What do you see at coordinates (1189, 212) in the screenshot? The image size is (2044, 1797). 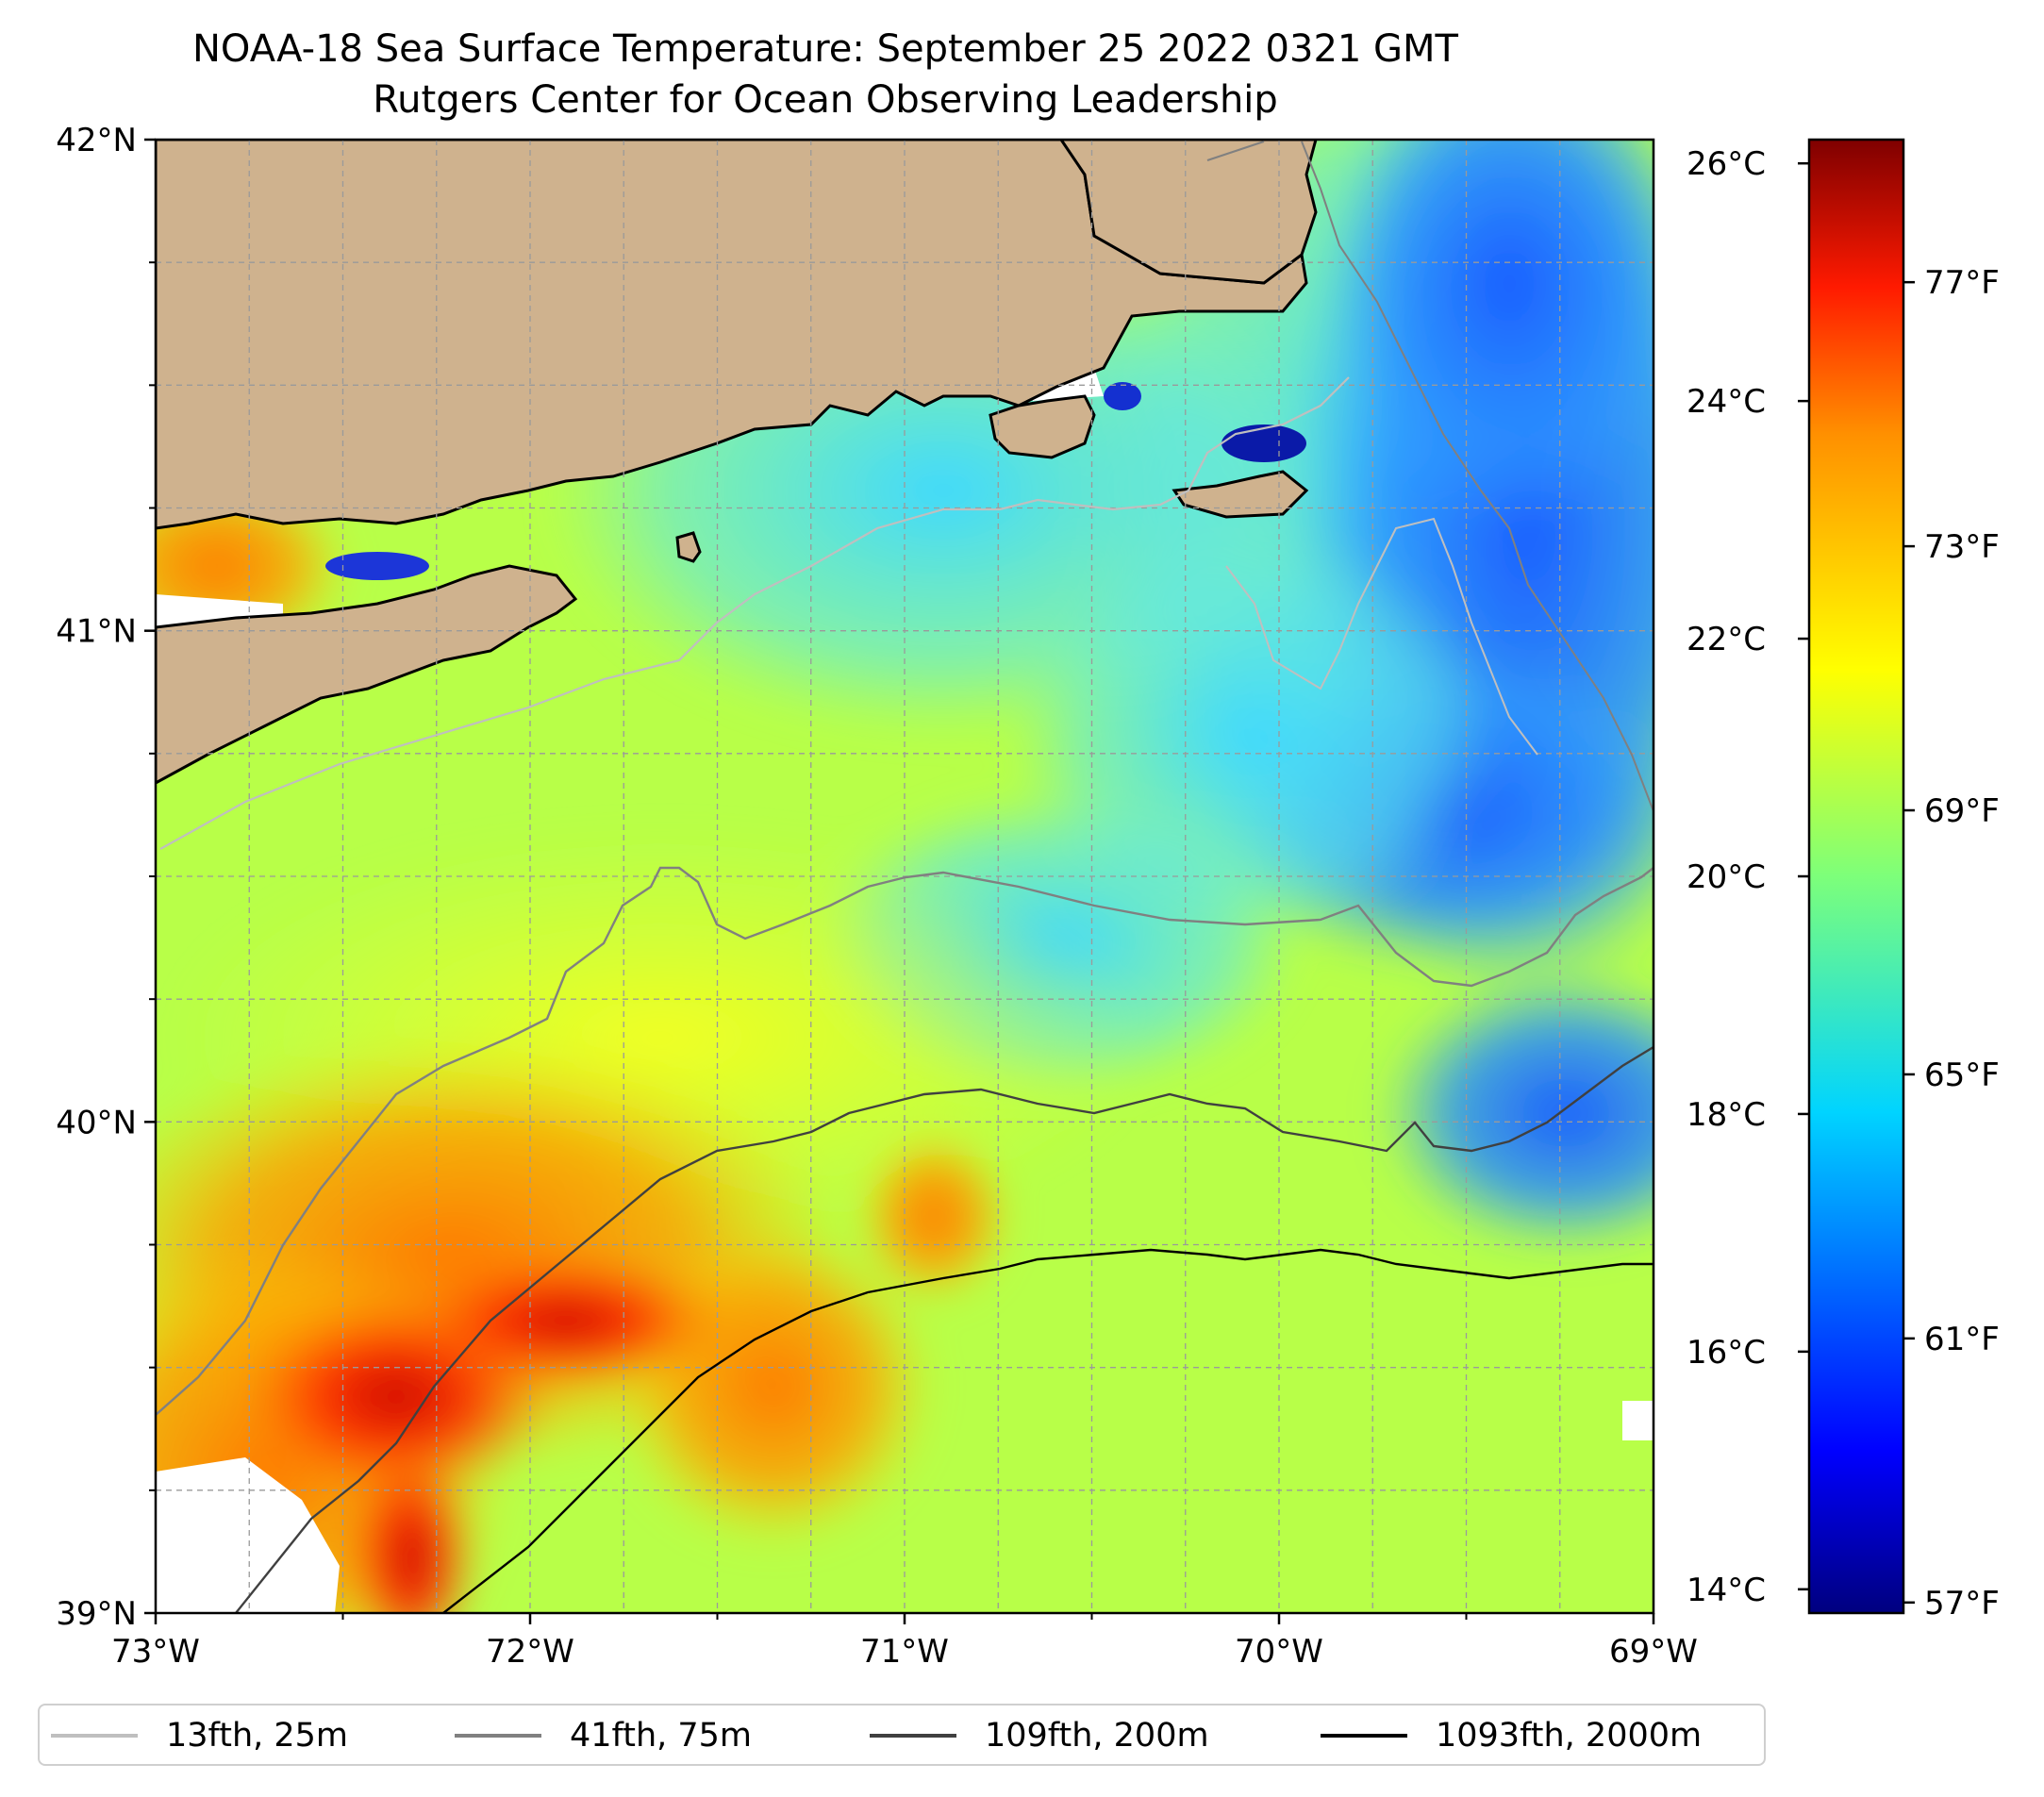 I see `land-cape-cod` at bounding box center [1189, 212].